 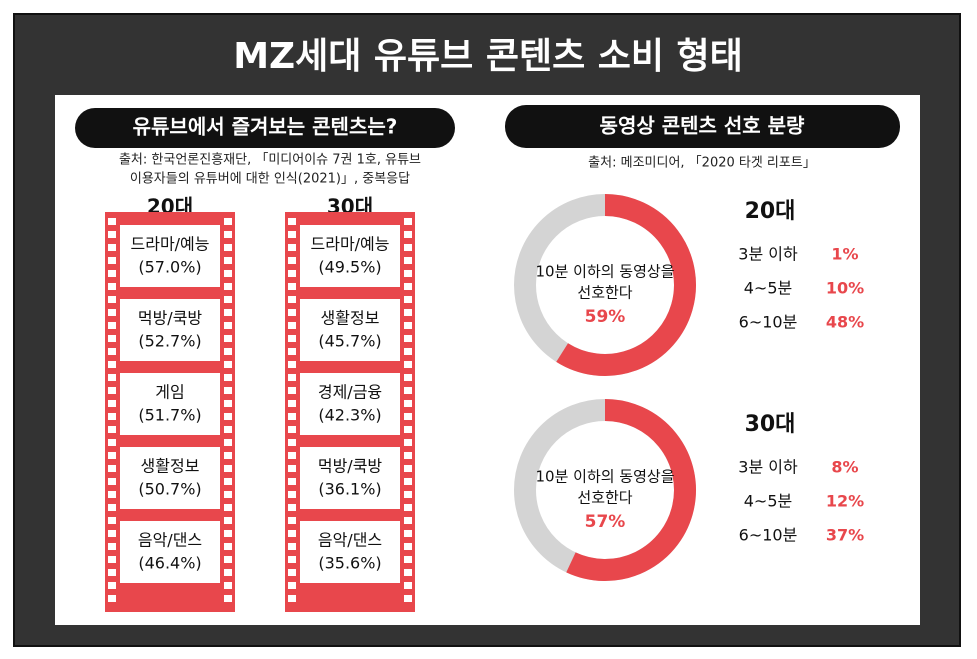 I want to click on content-pct: (52.7%), so click(x=169, y=341).